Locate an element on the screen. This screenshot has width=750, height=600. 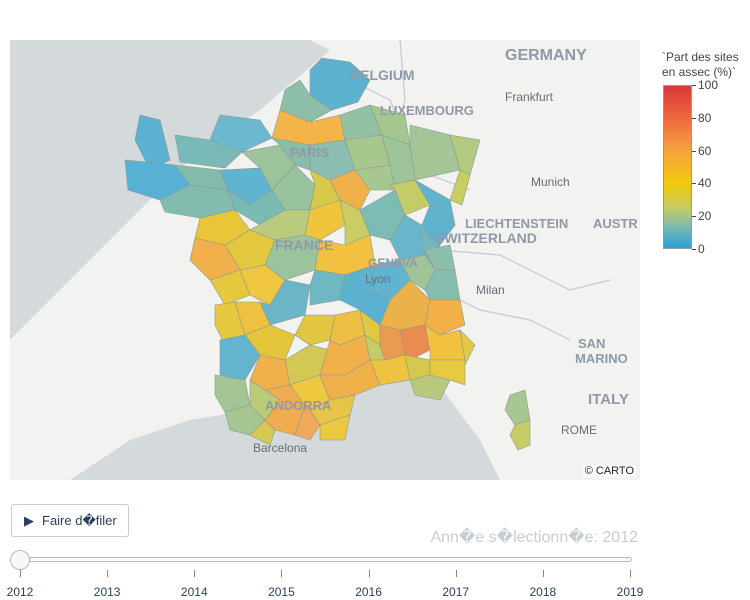
year-tick-label: 2015 is located at coordinates (281, 592).